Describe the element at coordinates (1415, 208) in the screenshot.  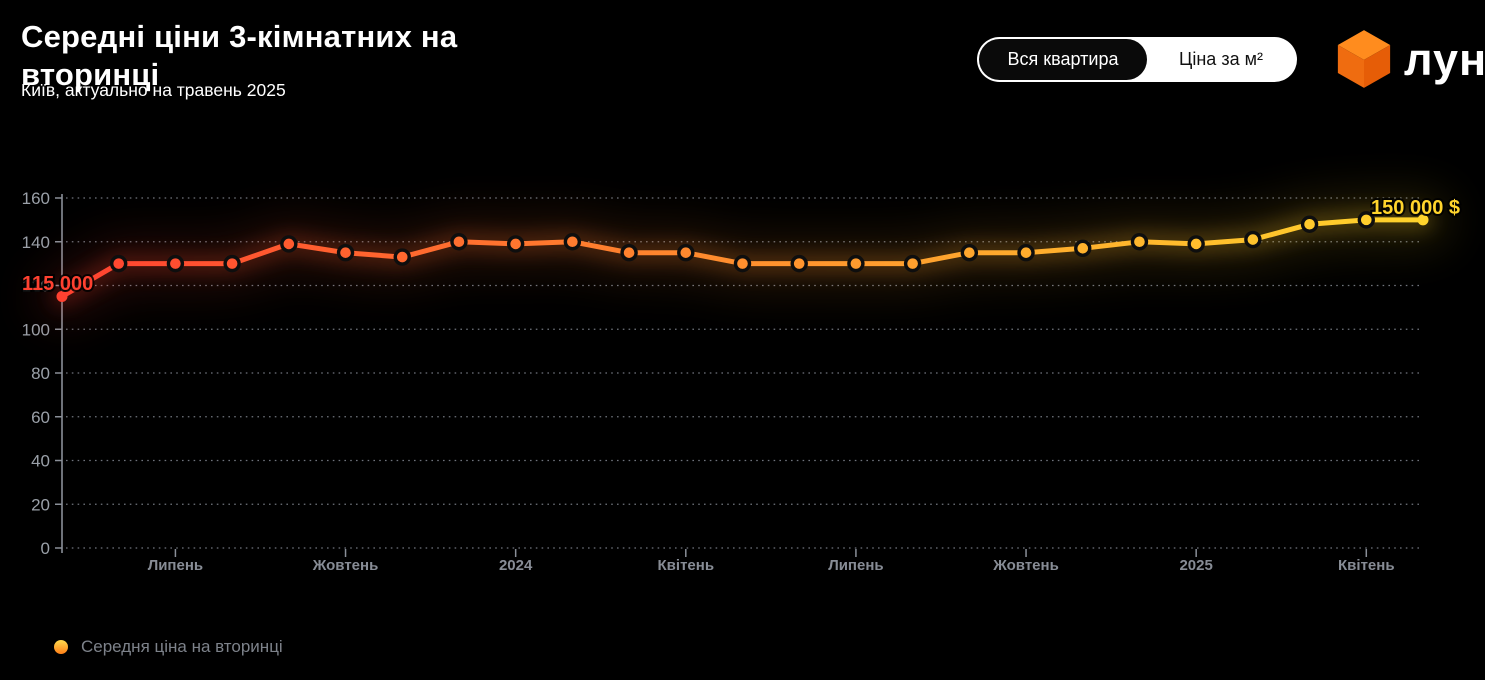
I see `last-value-label: 150 000 $` at that location.